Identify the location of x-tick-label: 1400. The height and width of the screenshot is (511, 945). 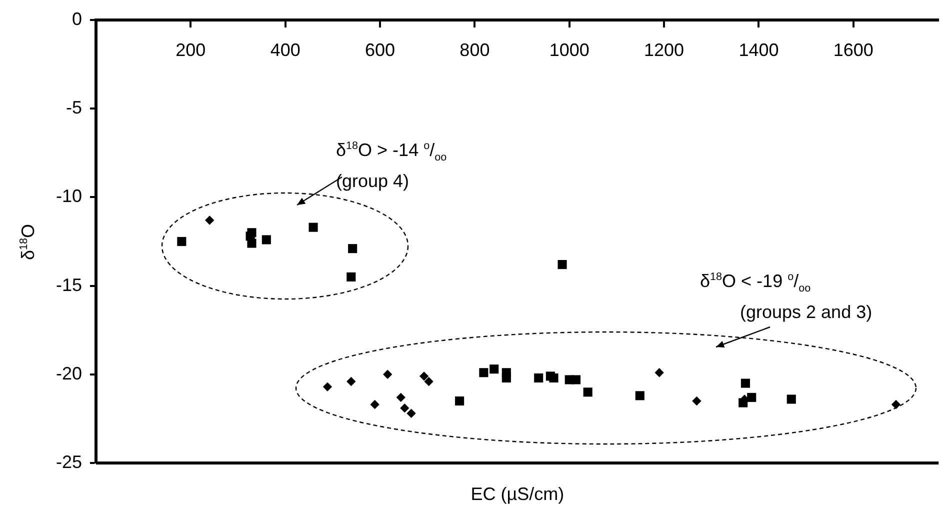
(758, 50).